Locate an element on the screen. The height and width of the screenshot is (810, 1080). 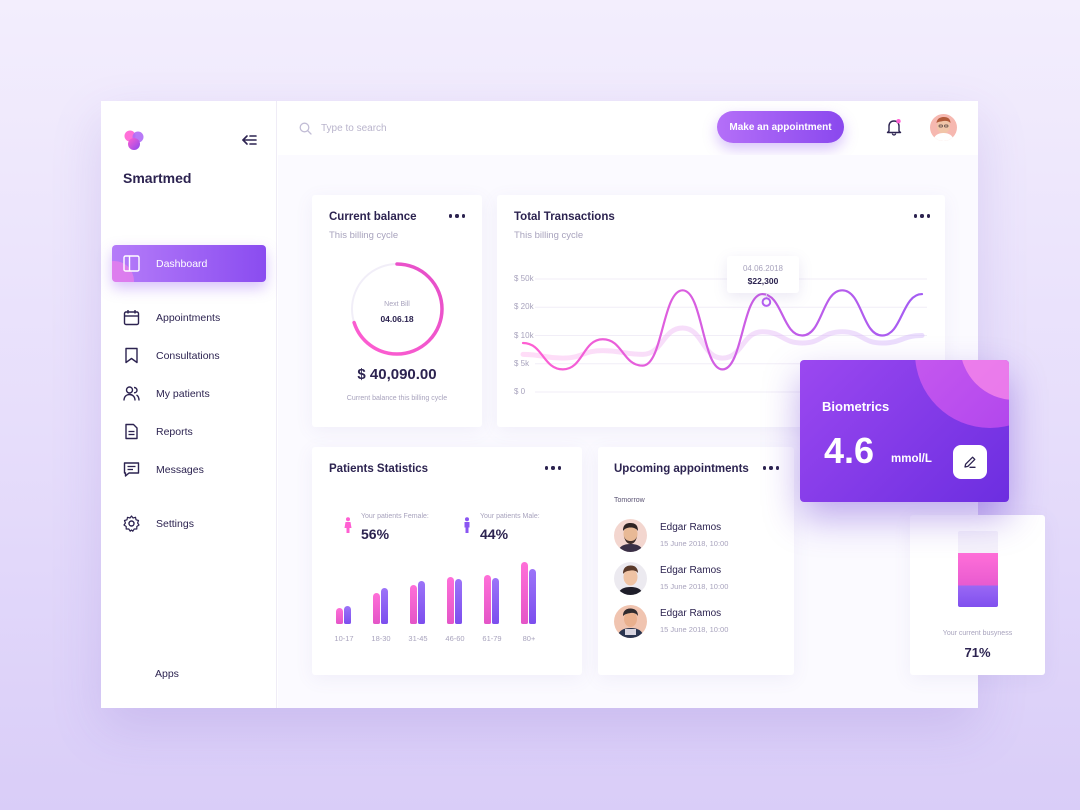
sidebar-item-messages: Messages is located at coordinates (189, 469).